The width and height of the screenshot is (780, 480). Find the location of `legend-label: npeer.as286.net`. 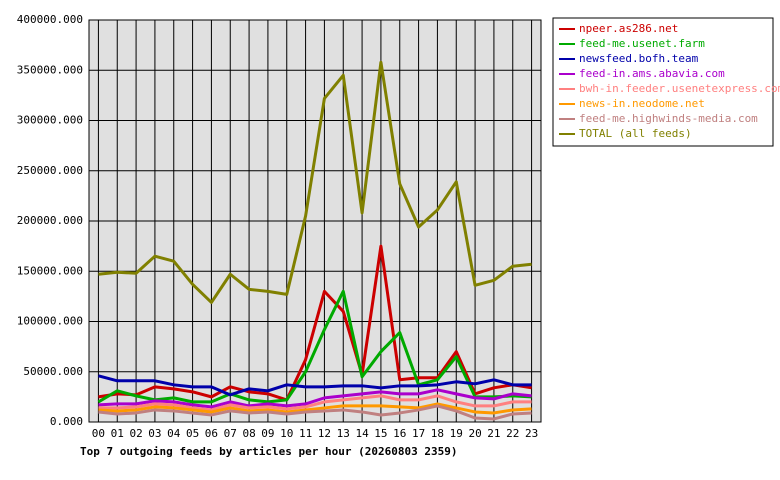

legend-label: npeer.as286.net is located at coordinates (628, 28).